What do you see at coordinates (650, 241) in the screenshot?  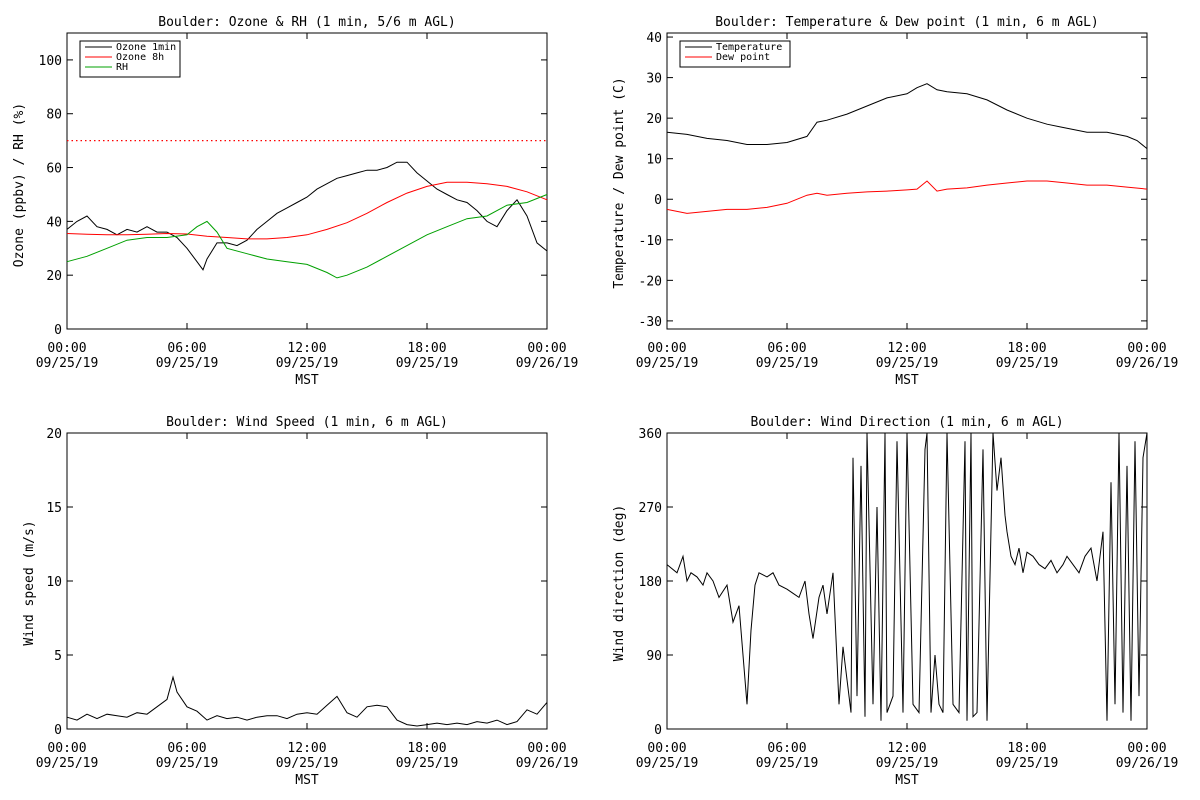 I see `y-tick-label: -10` at bounding box center [650, 241].